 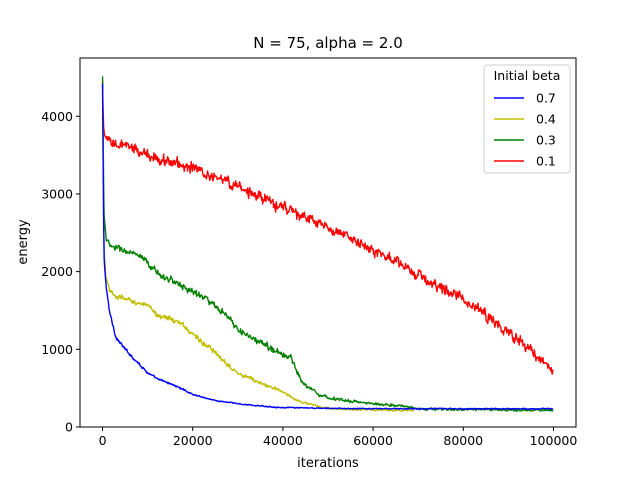 What do you see at coordinates (69, 427) in the screenshot?
I see `y-tick-label: 0` at bounding box center [69, 427].